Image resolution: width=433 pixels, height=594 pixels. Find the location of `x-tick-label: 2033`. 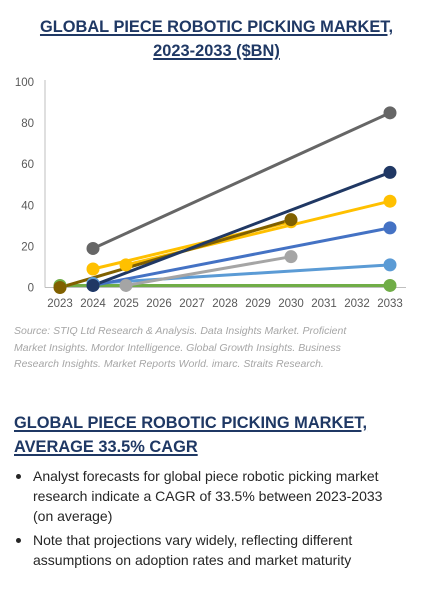

x-tick-label: 2033 is located at coordinates (390, 304).